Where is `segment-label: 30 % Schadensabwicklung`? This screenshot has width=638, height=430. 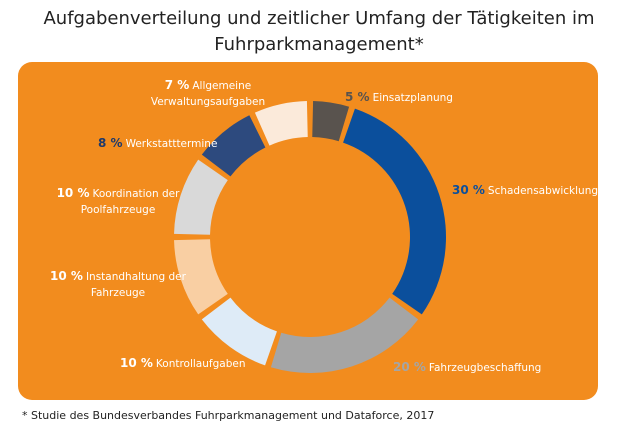 segment-label: 30 % Schadensabwicklung is located at coordinates (527, 190).